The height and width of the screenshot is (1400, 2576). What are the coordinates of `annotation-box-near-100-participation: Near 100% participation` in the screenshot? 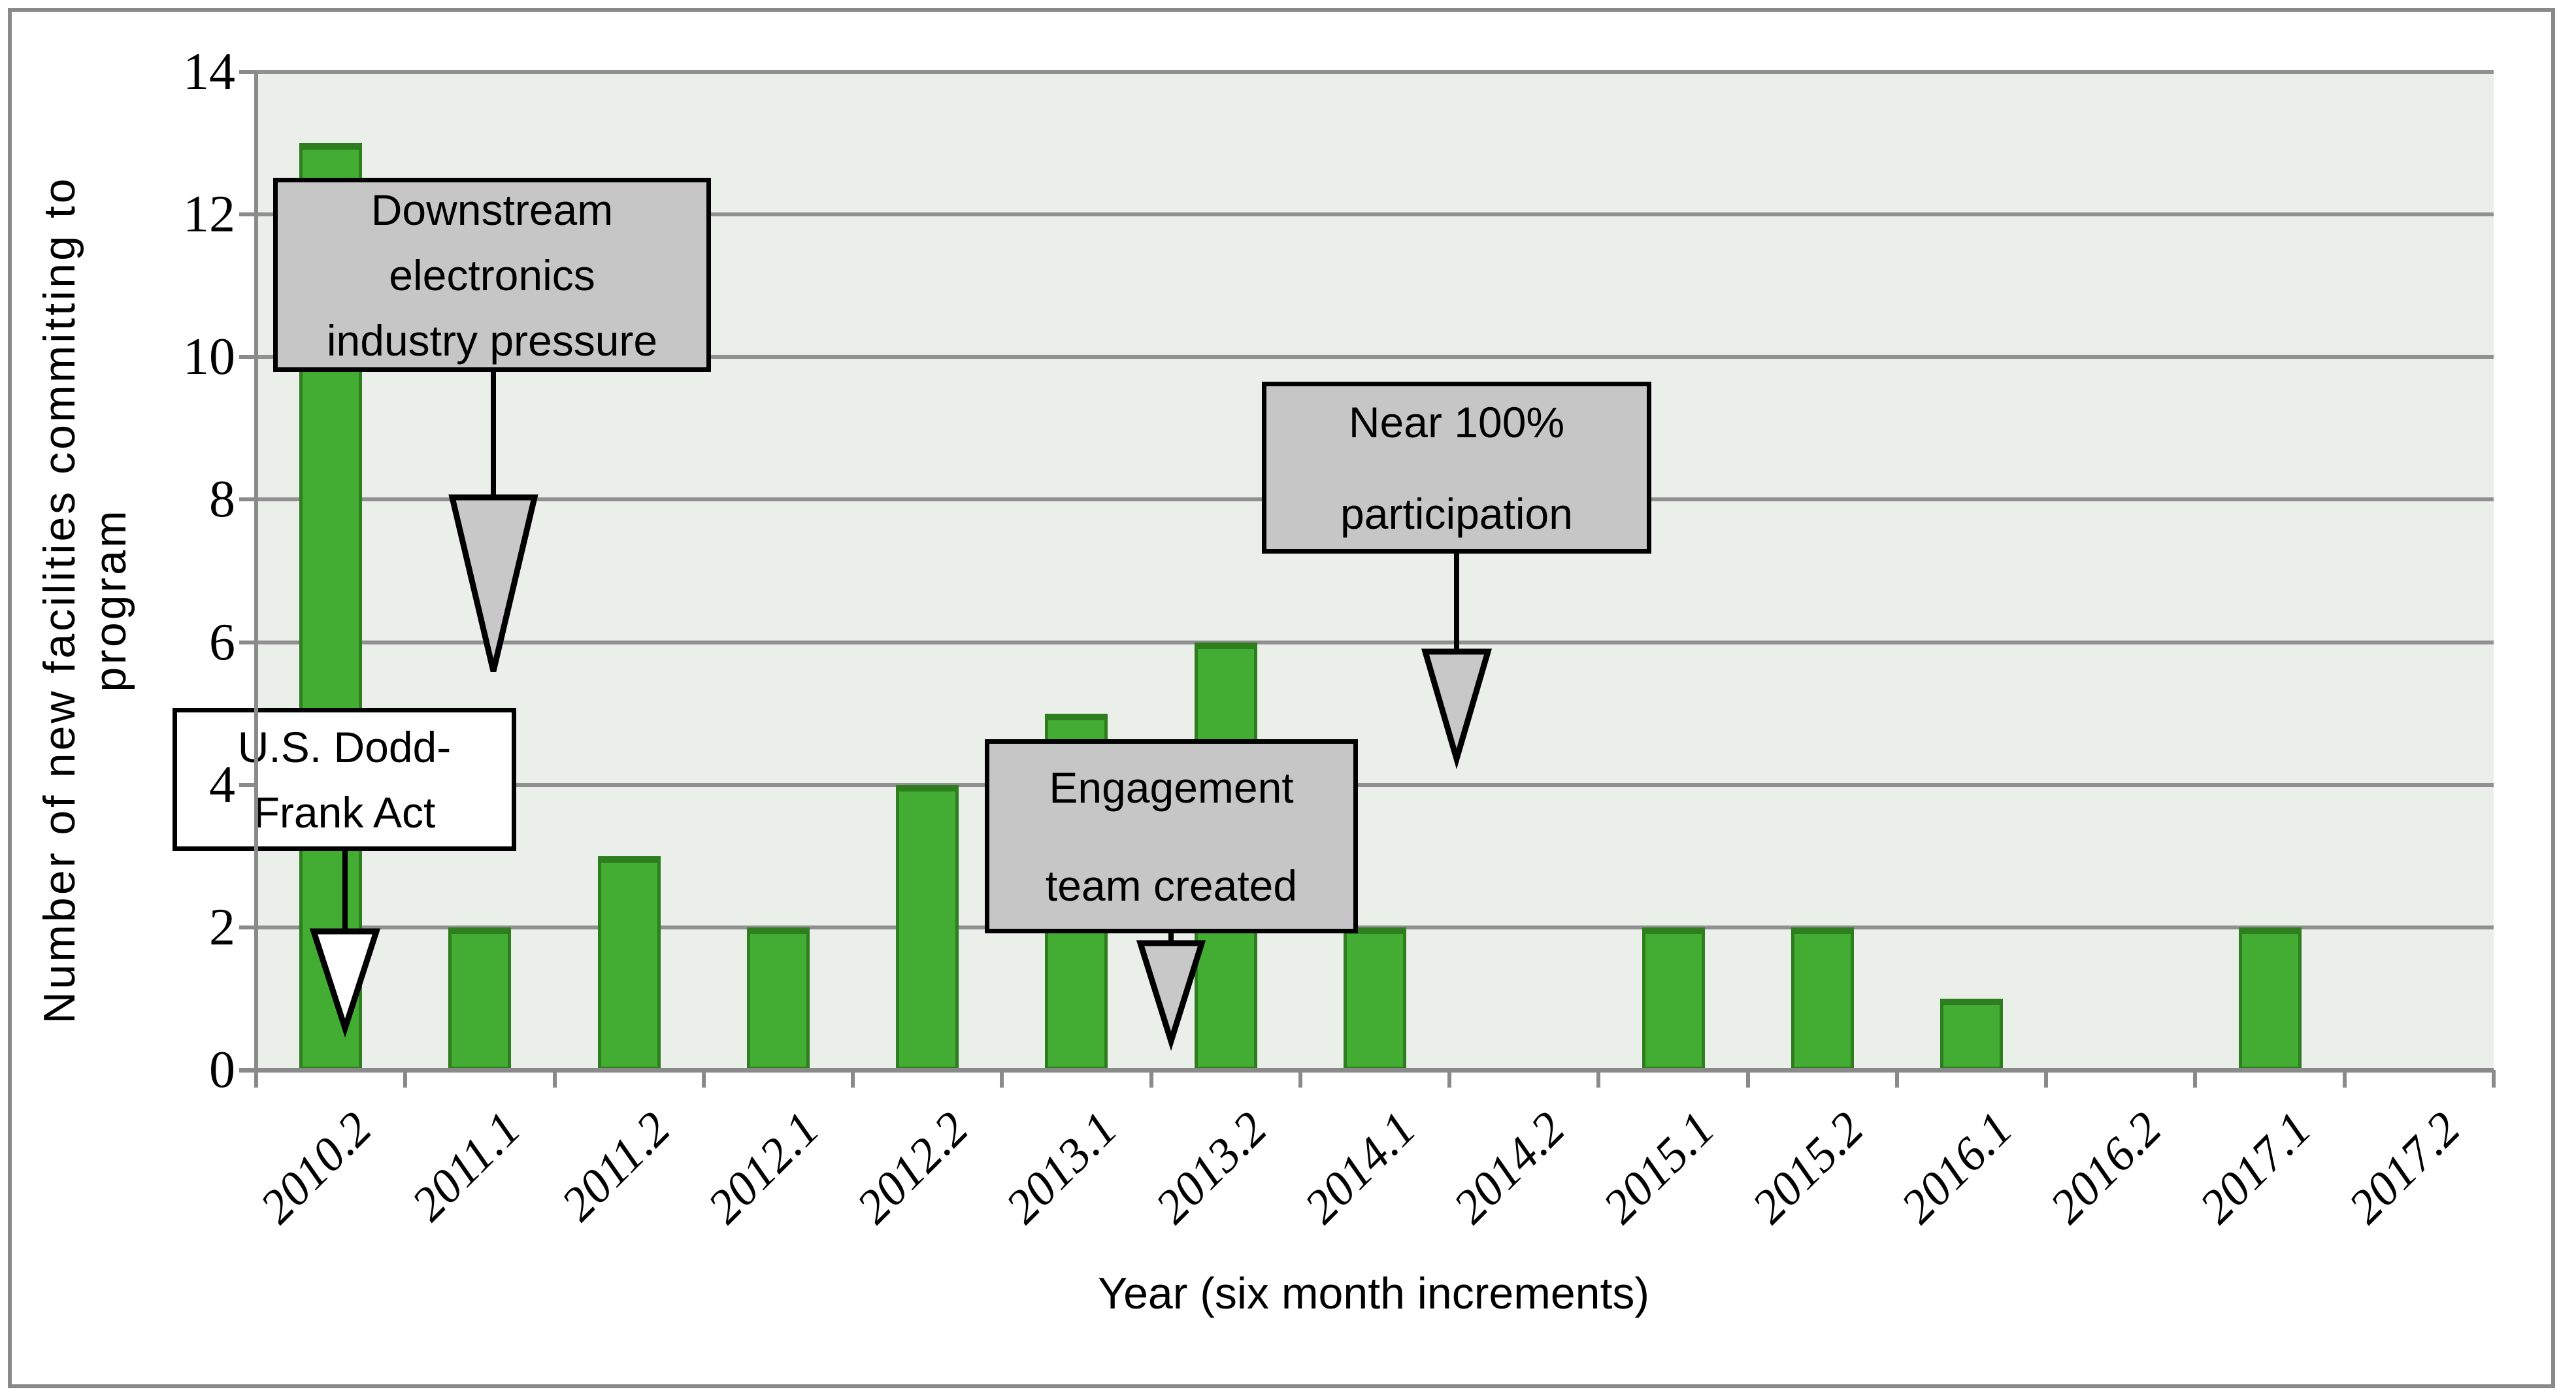 It's located at (1456, 468).